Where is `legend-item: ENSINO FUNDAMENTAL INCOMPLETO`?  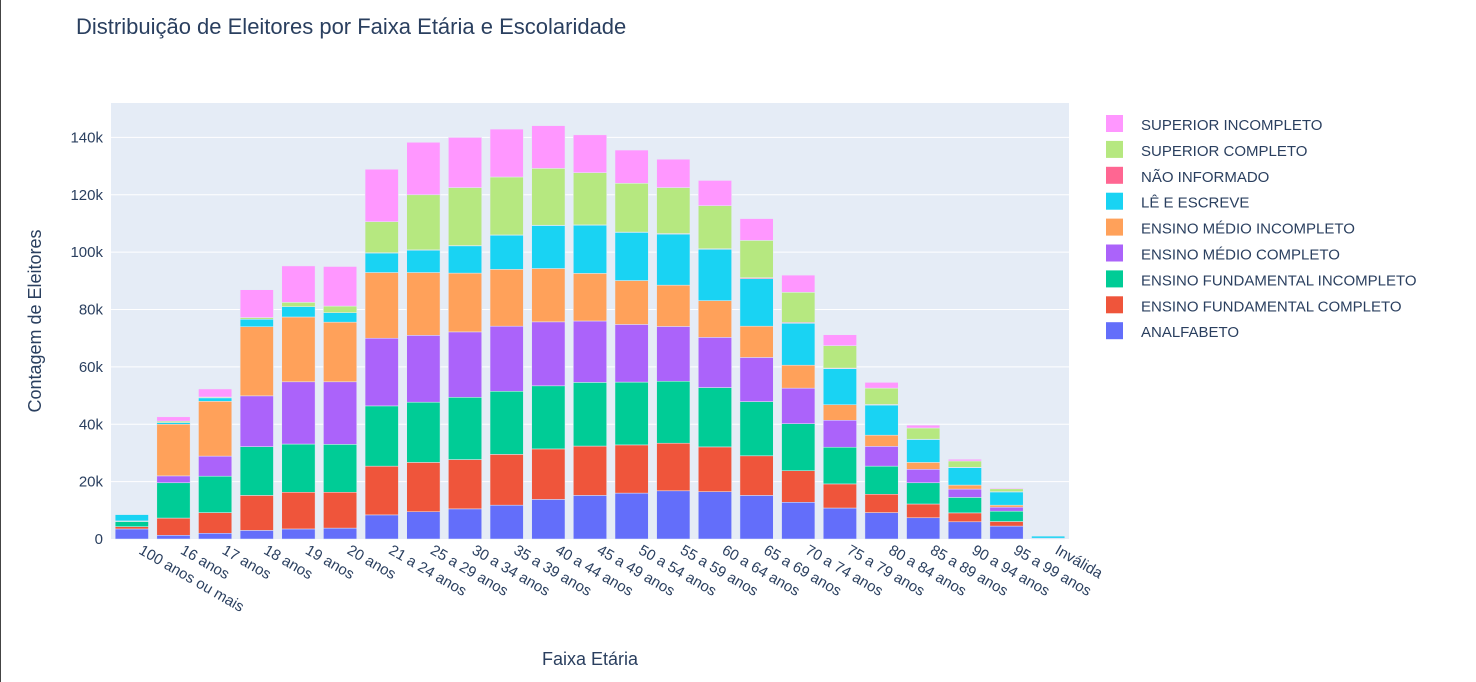
legend-item: ENSINO FUNDAMENTAL INCOMPLETO is located at coordinates (1261, 279).